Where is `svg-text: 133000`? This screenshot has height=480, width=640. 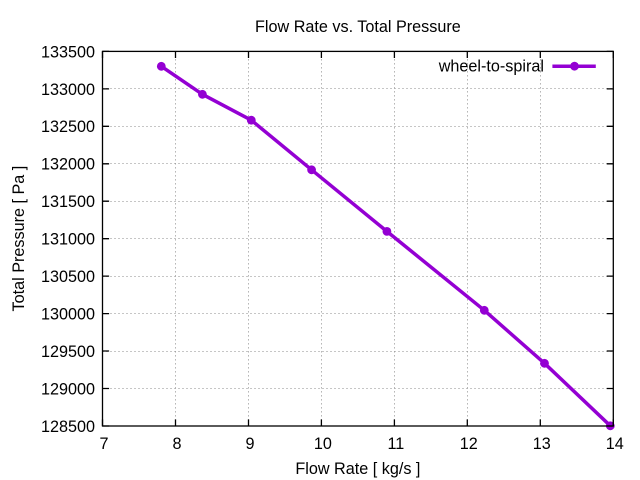
svg-text: 133000 is located at coordinates (68, 90).